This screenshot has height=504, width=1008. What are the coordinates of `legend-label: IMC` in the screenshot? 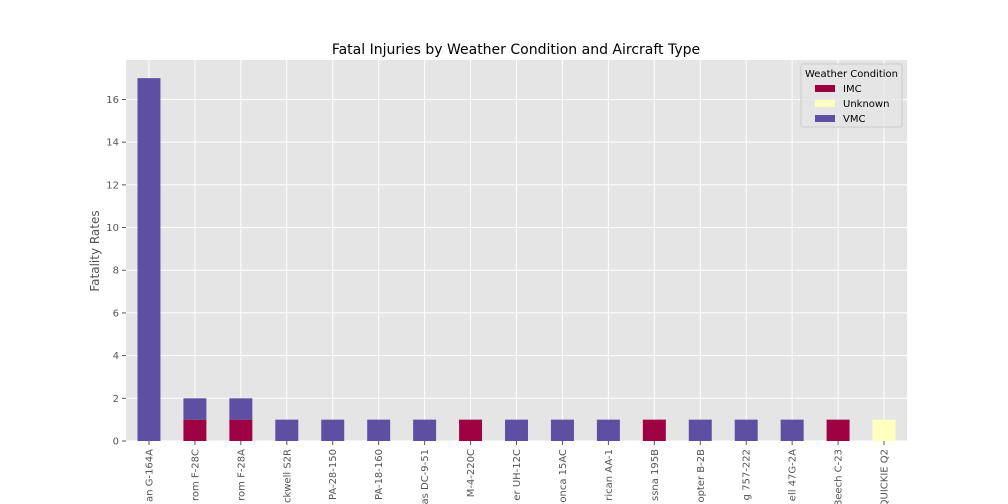 It's located at (852, 89).